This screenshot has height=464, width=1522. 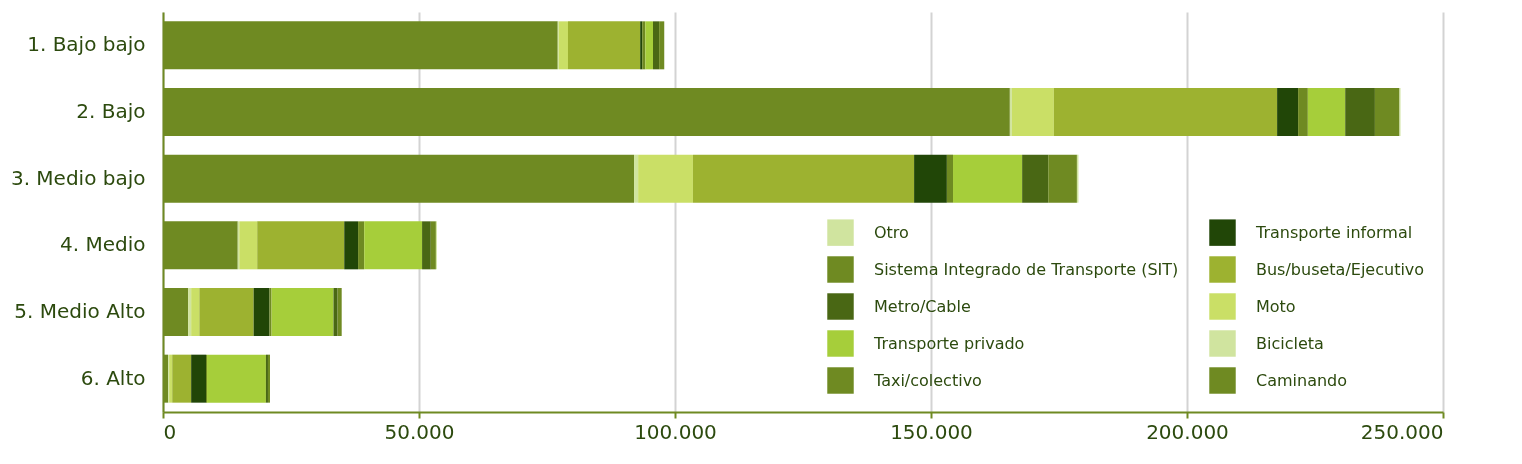 I want to click on legend-label: Bicicleta, so click(x=1290, y=343).